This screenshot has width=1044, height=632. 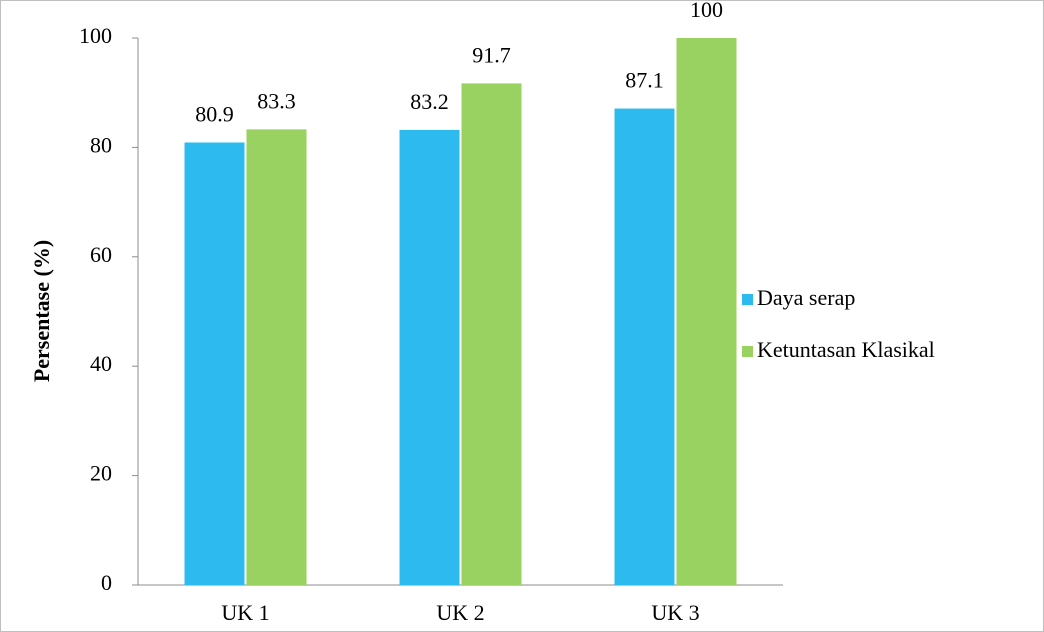 I want to click on data-label: 91.7, so click(x=491, y=54).